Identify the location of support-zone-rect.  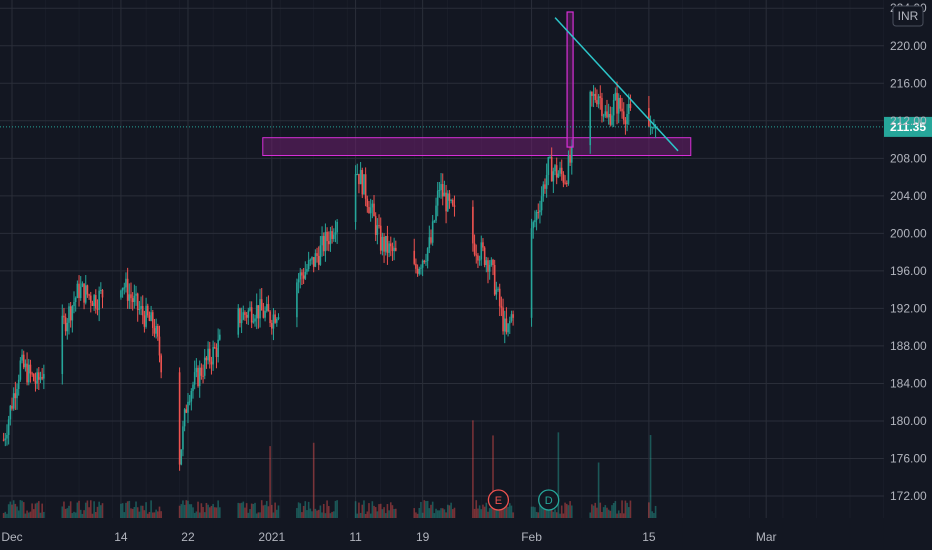
(477, 147).